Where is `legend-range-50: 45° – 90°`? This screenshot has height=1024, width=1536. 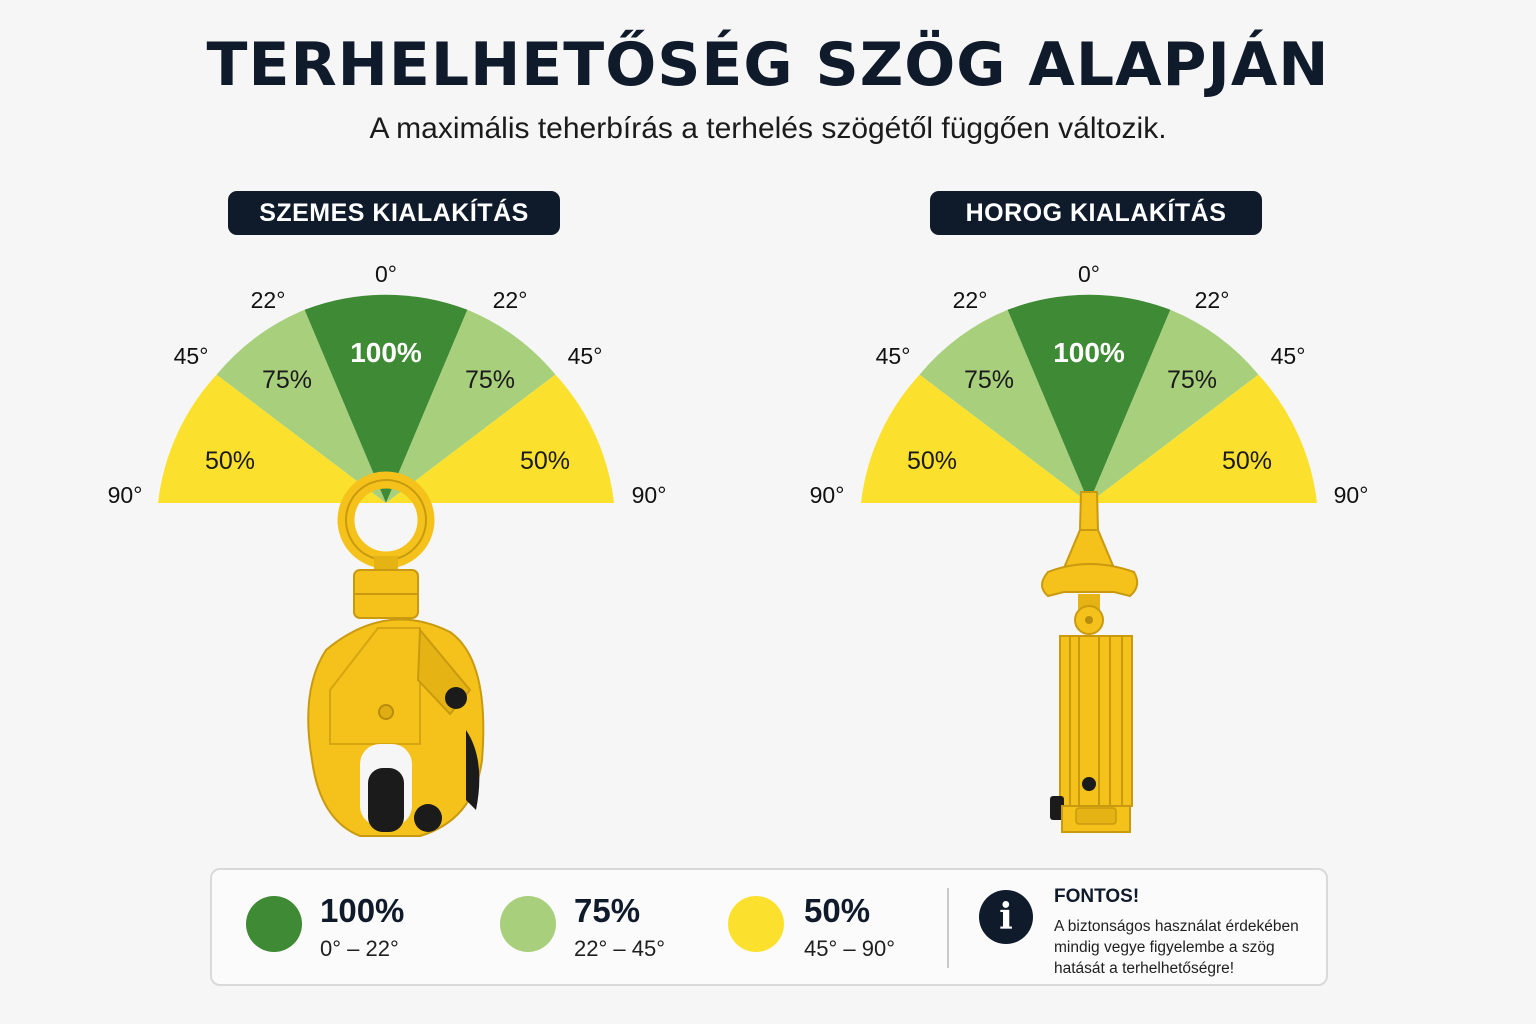
legend-range-50: 45° – 90° is located at coordinates (849, 948).